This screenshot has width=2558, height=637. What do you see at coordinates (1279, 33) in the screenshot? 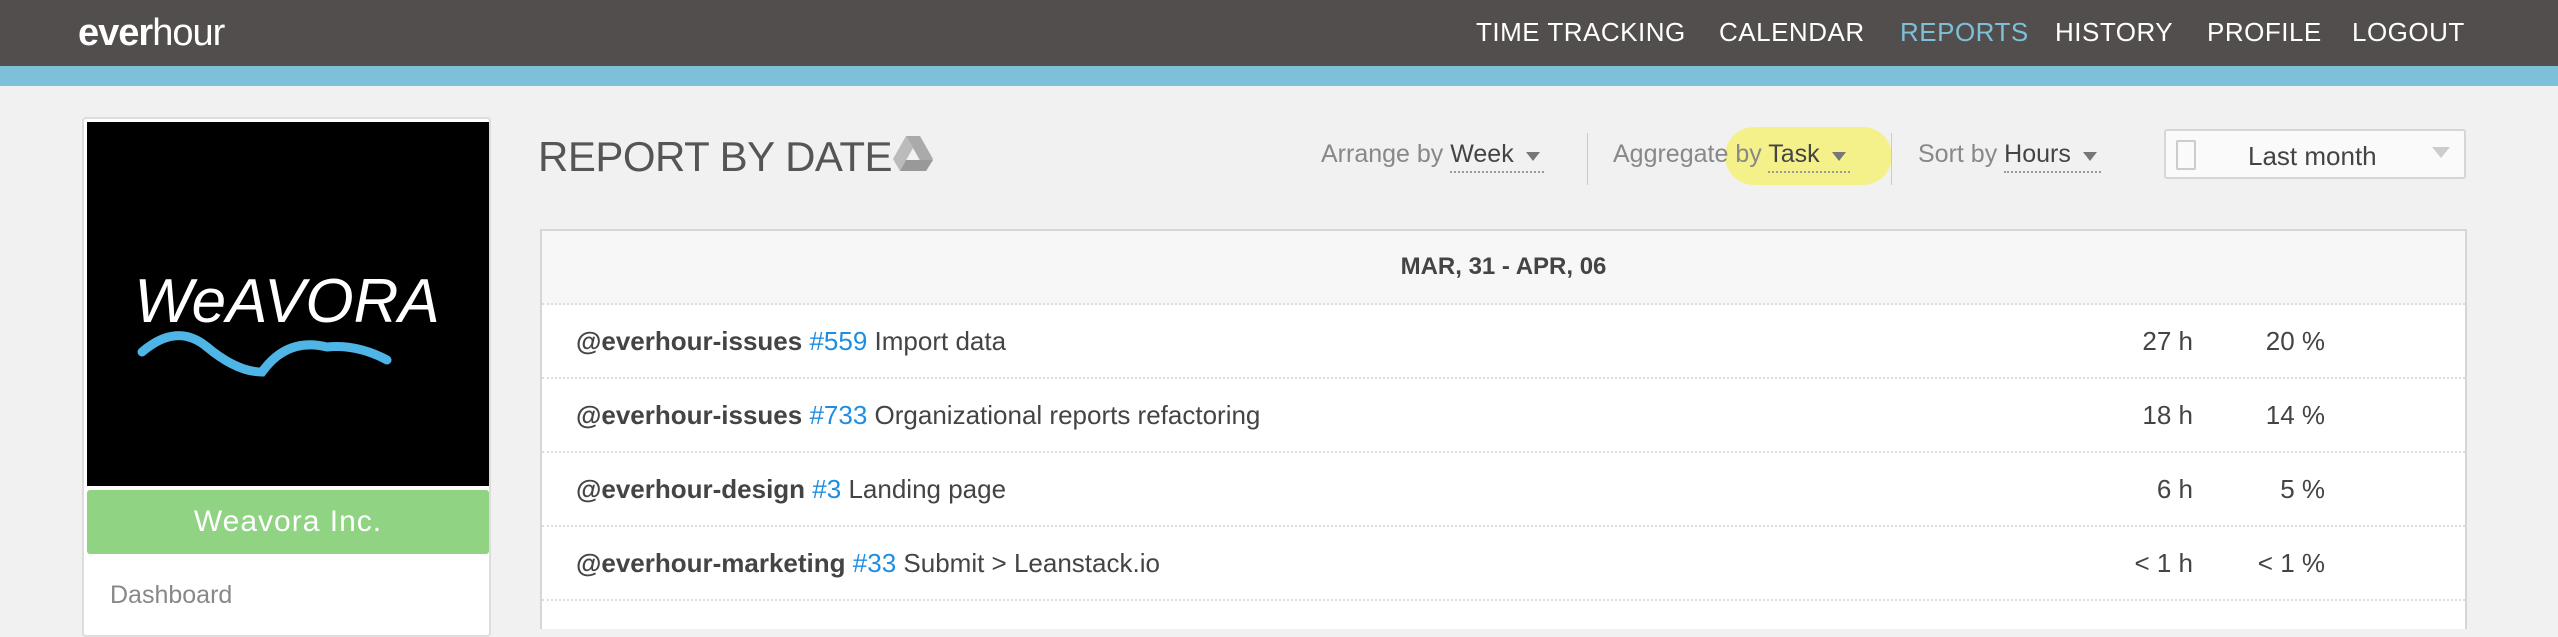
I see `top-nav-bar` at bounding box center [1279, 33].